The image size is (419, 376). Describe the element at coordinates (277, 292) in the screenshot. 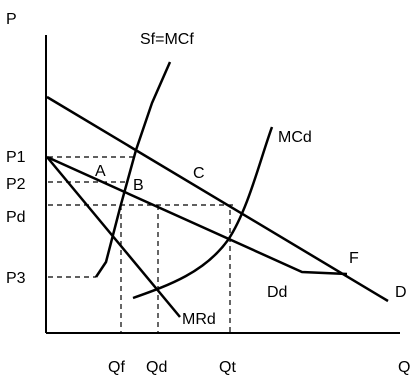

I see `dd-label: Dd` at that location.